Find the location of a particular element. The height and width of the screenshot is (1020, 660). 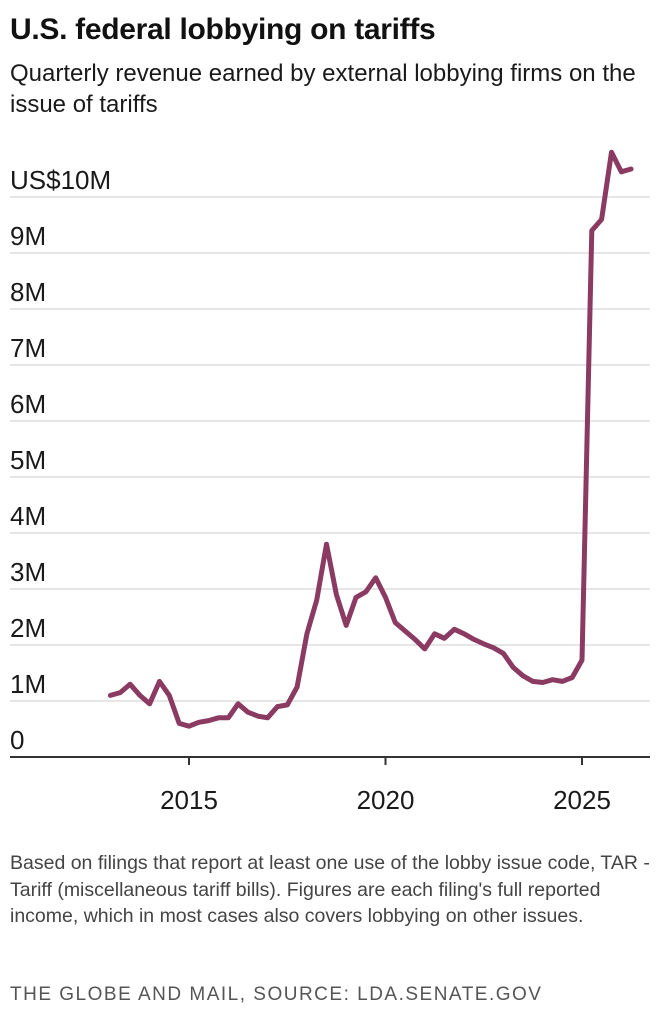

y-tick-label: 9M is located at coordinates (28, 236).